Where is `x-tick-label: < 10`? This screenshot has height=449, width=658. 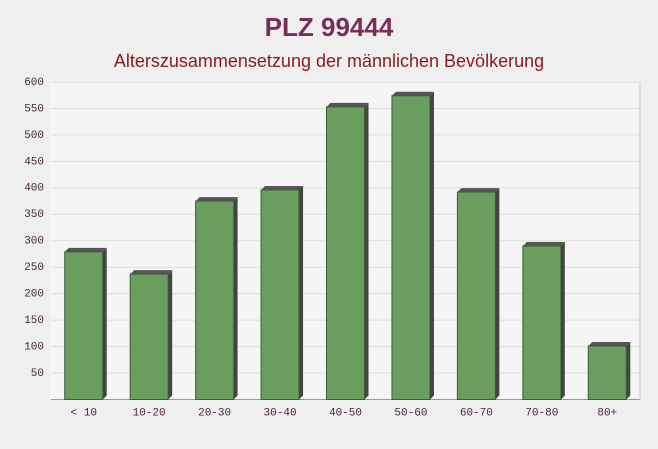
x-tick-label: < 10 is located at coordinates (84, 413).